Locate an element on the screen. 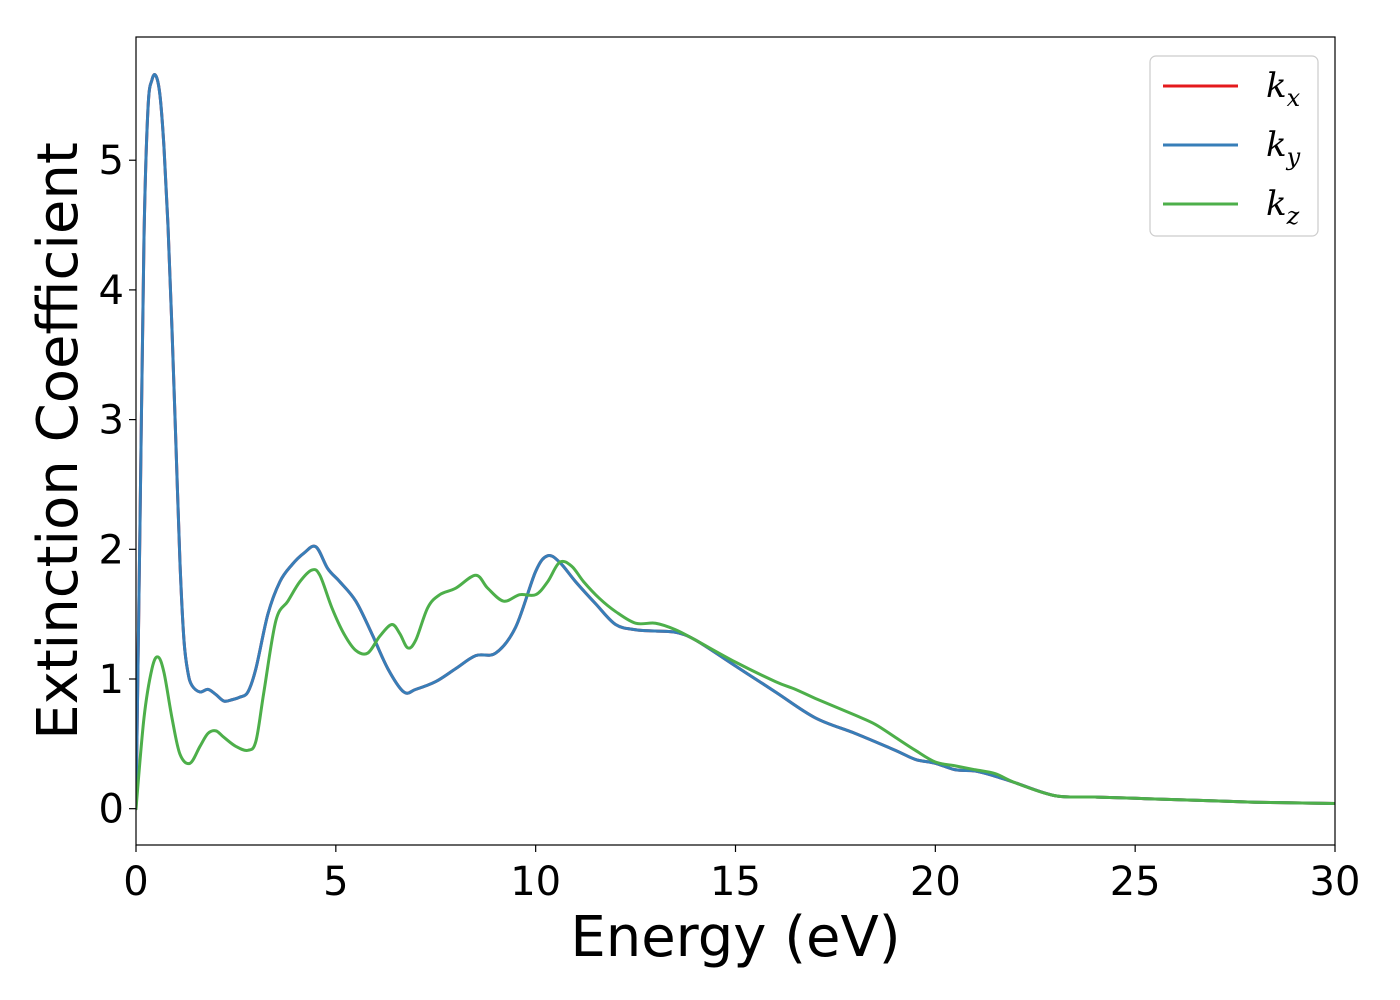 The image size is (1400, 1000). x-tick-label: 10 is located at coordinates (535, 882).